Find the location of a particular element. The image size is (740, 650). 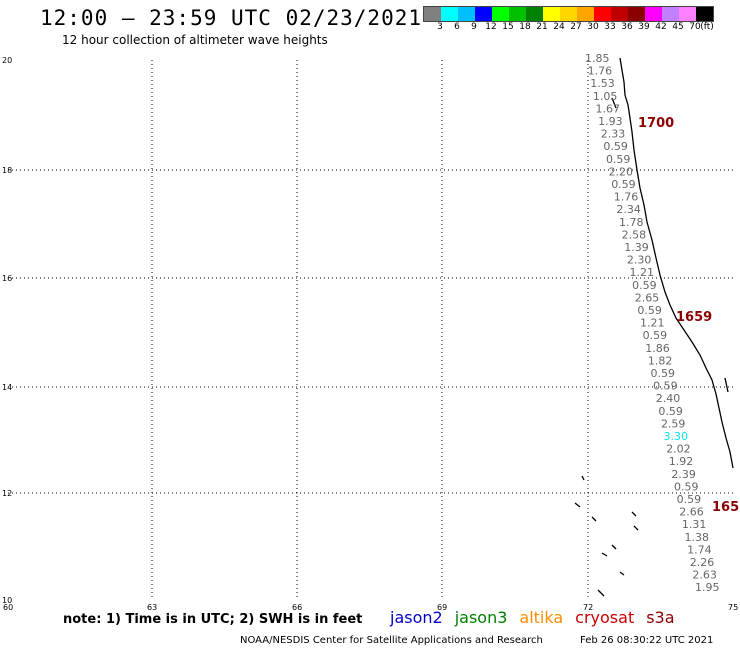

latitude-tick-label: 16 is located at coordinates (7, 278).